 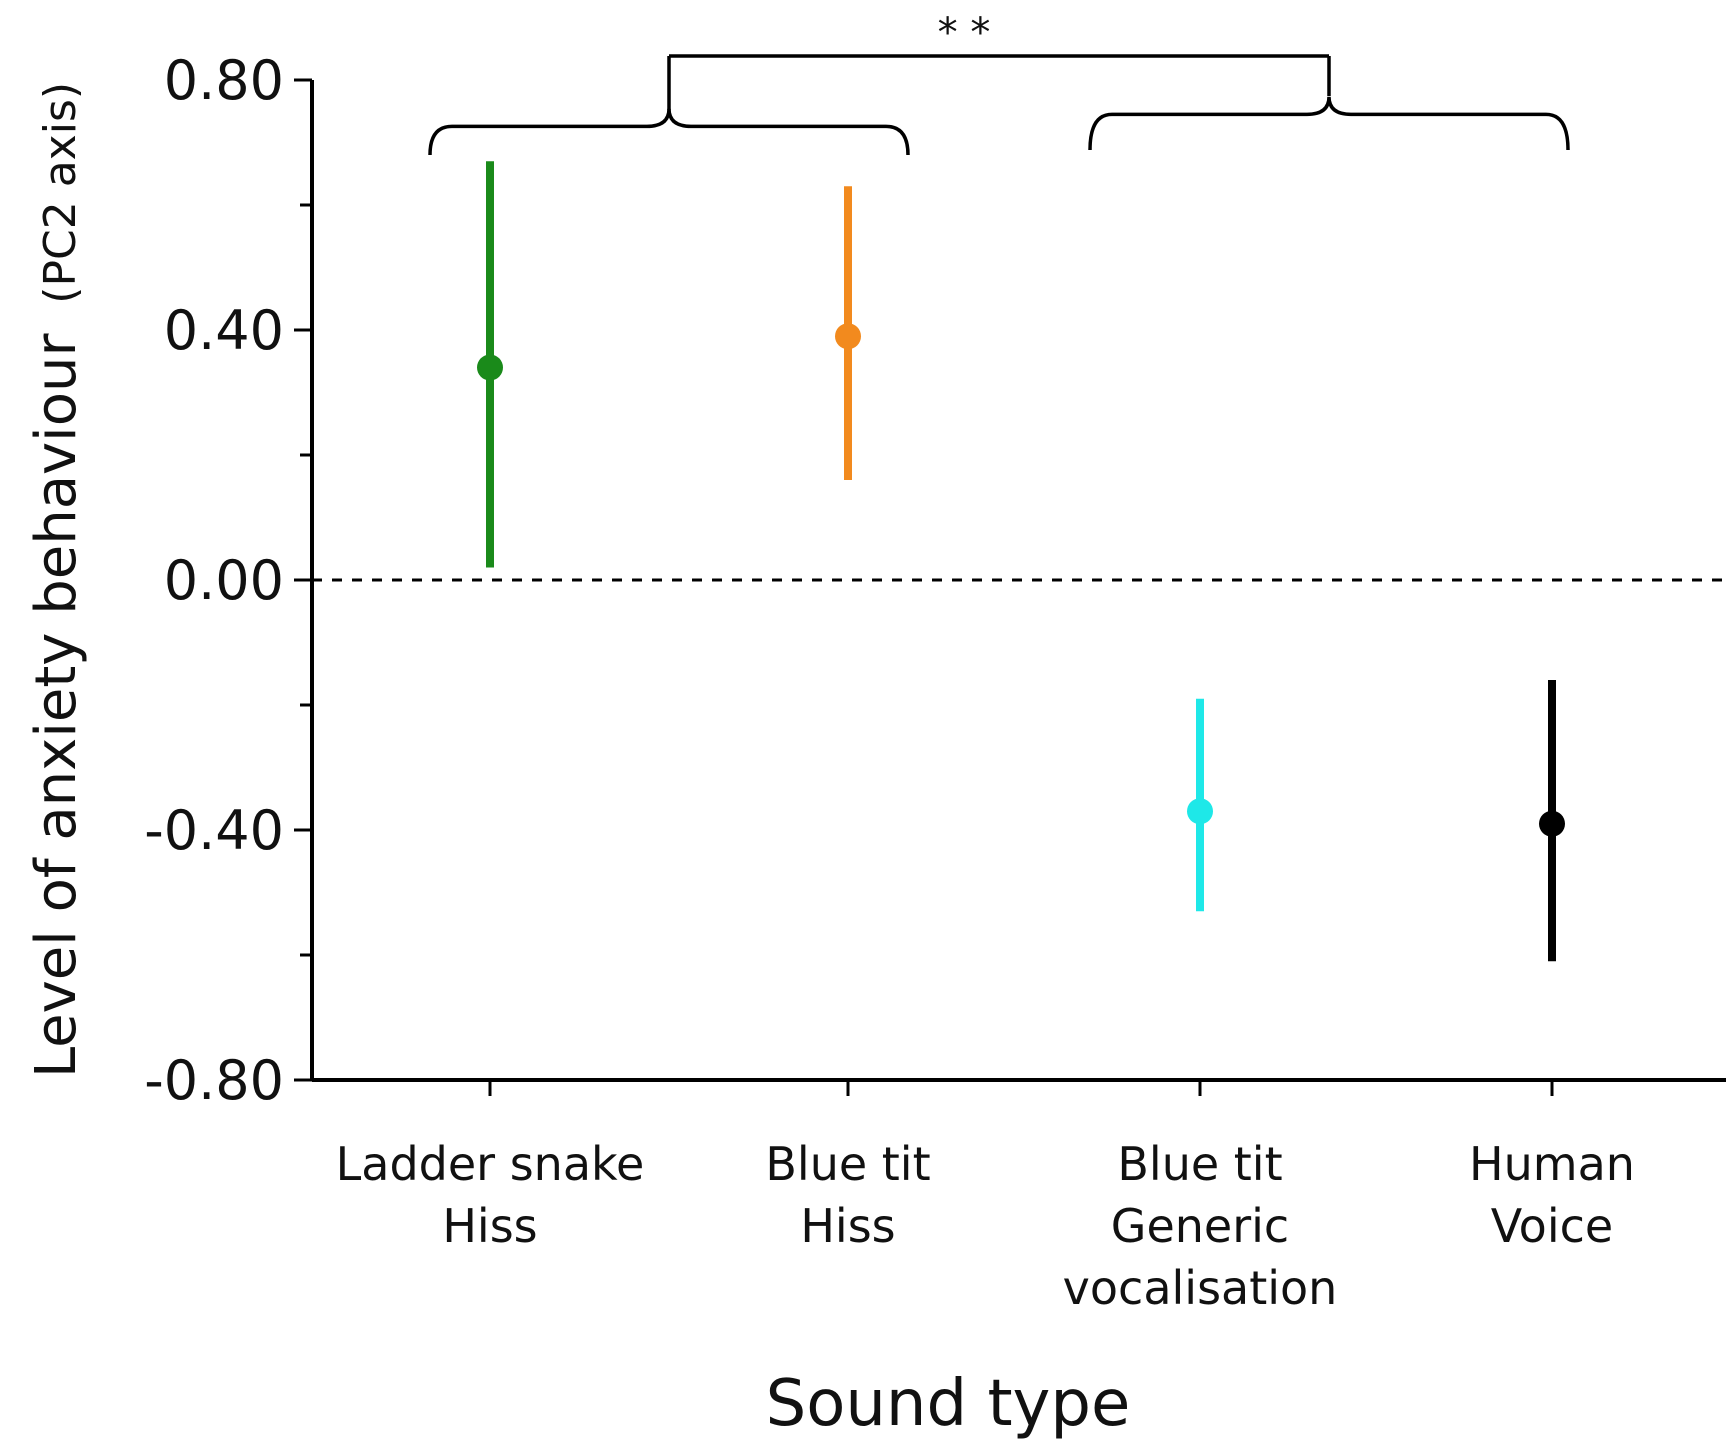 What do you see at coordinates (214, 1080) in the screenshot?
I see `y-tick-label: -0.80` at bounding box center [214, 1080].